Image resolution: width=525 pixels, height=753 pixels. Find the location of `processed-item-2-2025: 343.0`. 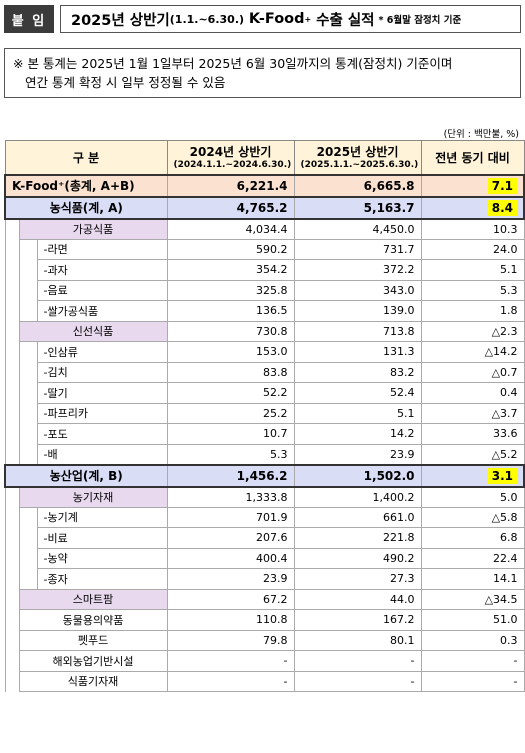

processed-item-2-2025: 343.0 is located at coordinates (357, 290).